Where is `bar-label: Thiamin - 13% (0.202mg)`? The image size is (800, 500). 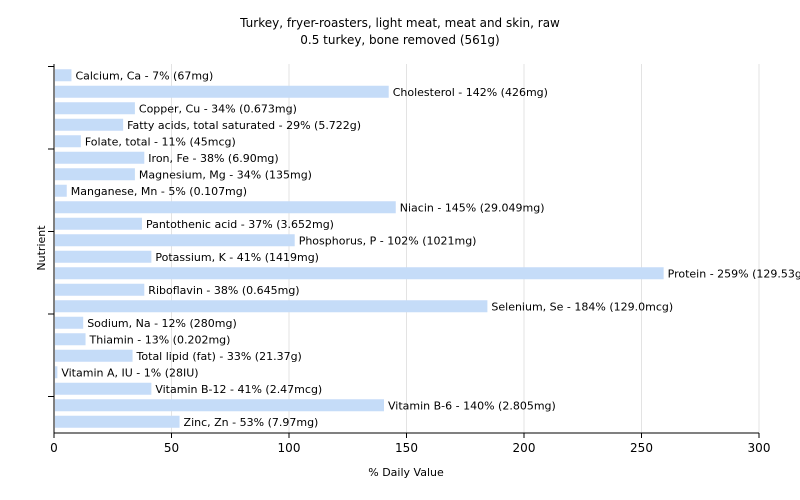
bar-label: Thiamin - 13% (0.202mg) is located at coordinates (160, 339).